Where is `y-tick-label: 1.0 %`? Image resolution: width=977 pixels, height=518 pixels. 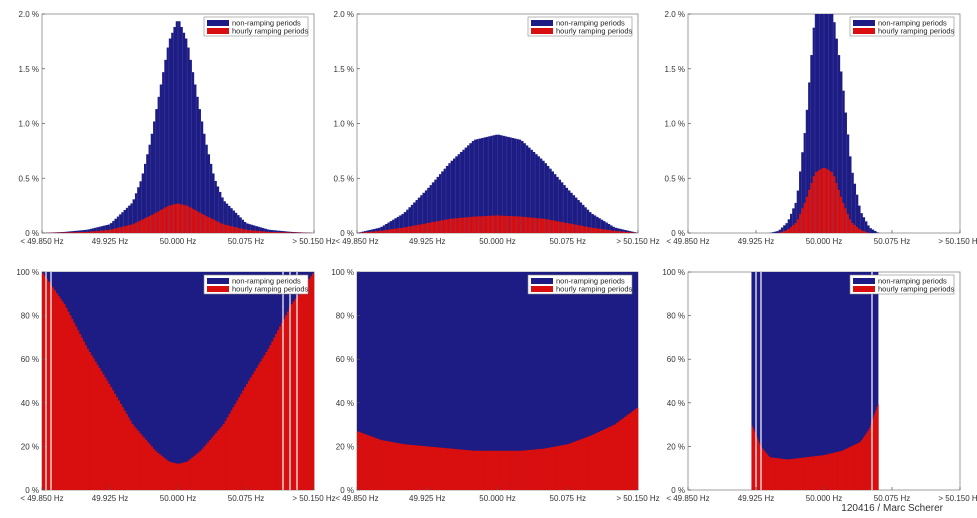
y-tick-label: 1.0 % is located at coordinates (344, 124).